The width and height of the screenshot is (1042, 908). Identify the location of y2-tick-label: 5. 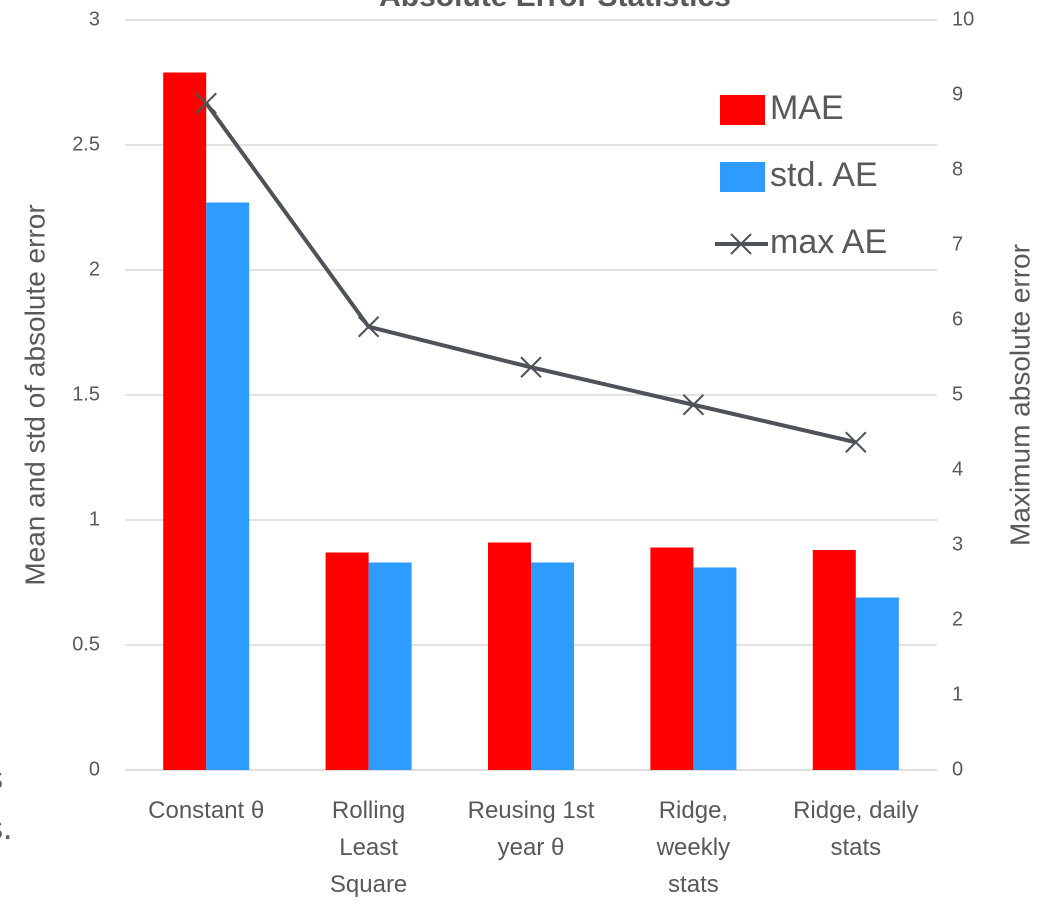
(957, 394).